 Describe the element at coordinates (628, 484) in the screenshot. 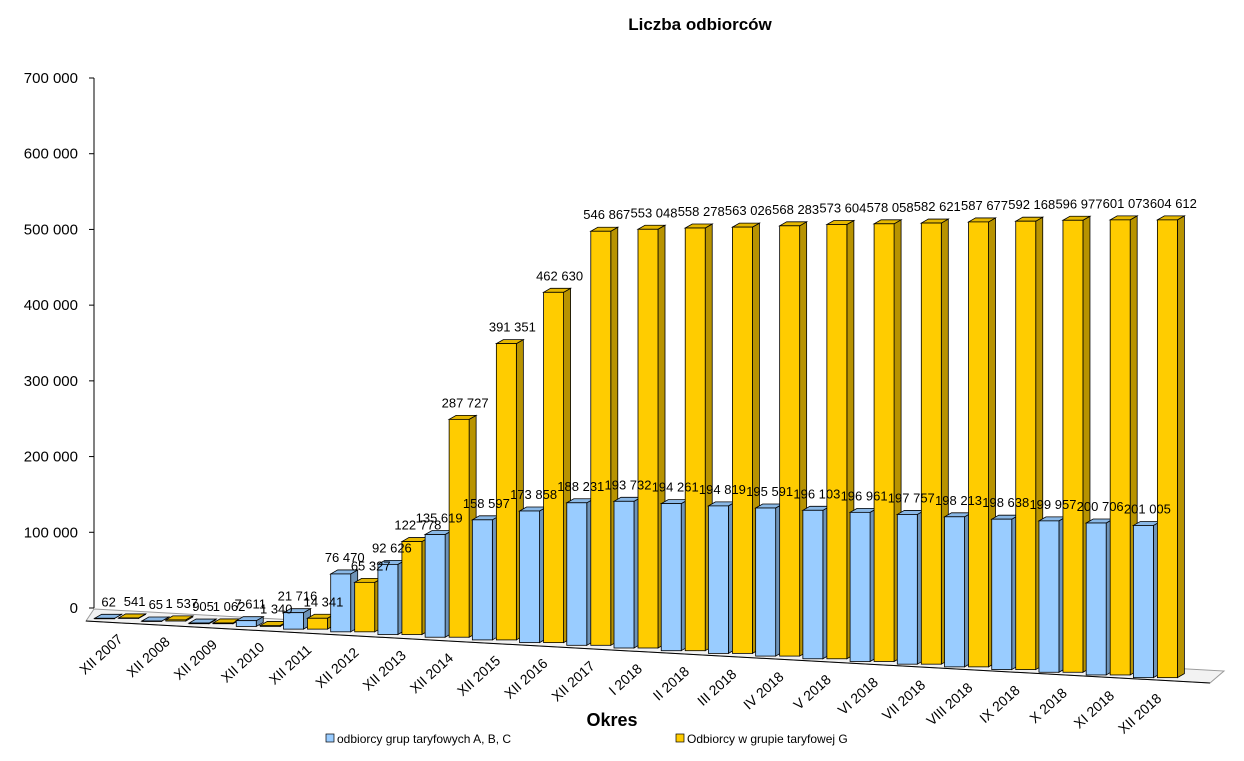

I see `data-label-abc: 193 732` at that location.